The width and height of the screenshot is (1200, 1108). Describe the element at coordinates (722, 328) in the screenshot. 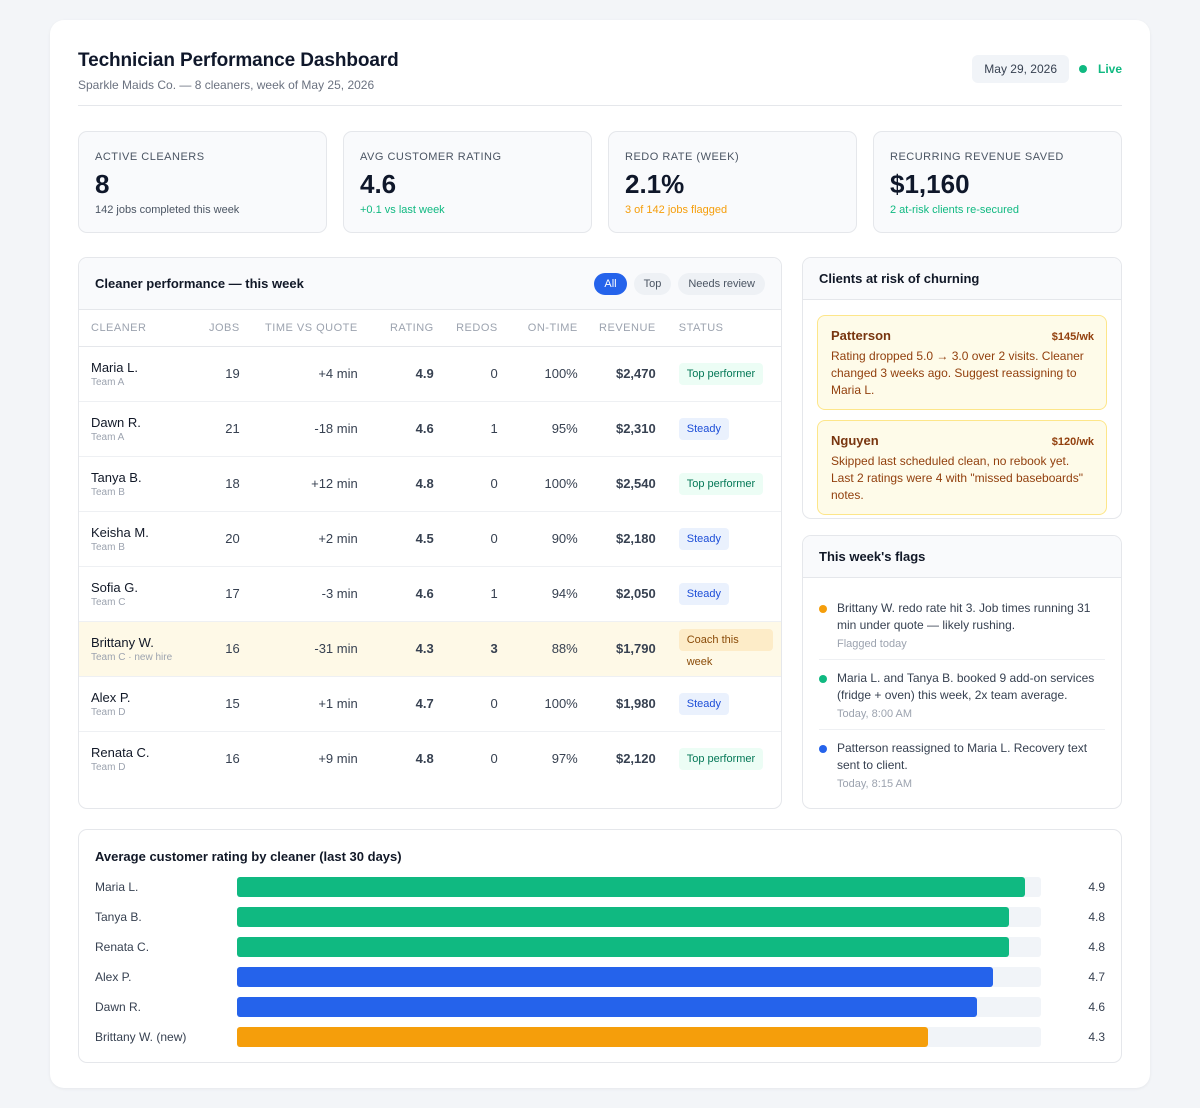

I see `col-status: Status` at that location.